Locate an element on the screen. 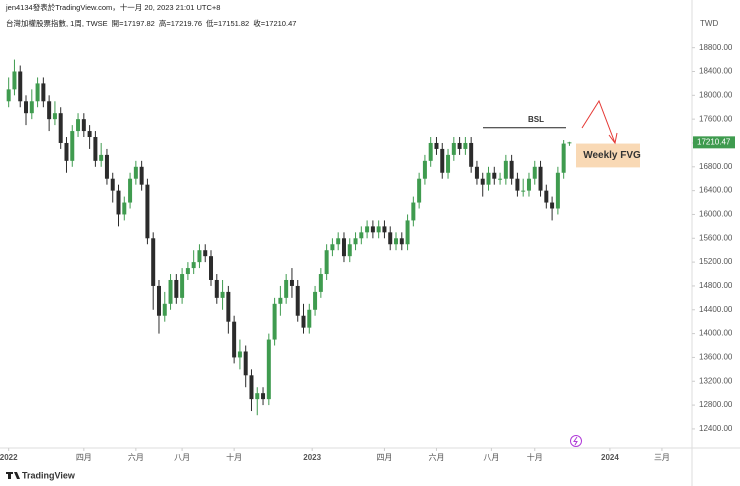 The width and height of the screenshot is (740, 486). y-tick-label: 16400.00 is located at coordinates (716, 190).